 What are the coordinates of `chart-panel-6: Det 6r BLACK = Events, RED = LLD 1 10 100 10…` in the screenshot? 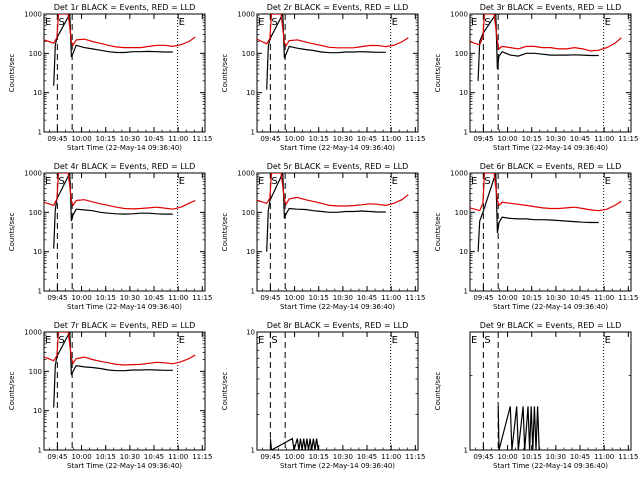 It's located at (536, 236).